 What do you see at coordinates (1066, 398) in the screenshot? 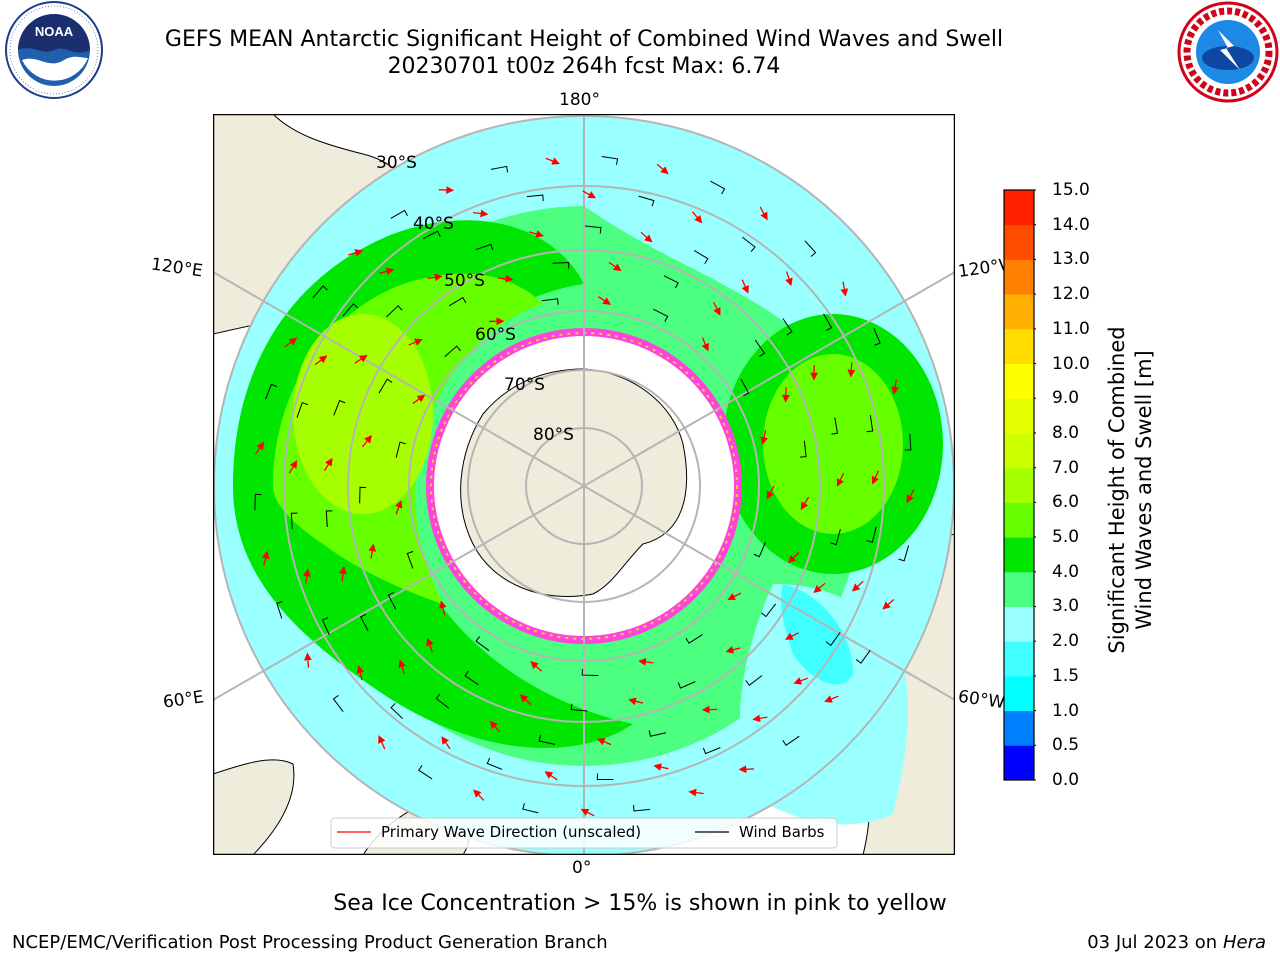
I see `colorbar-tick-label: 9.0` at bounding box center [1066, 398].